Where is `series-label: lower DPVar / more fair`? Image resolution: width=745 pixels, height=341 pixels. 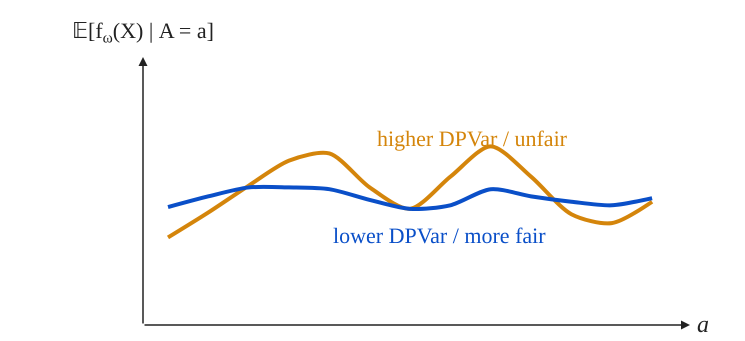
series-label: lower DPVar / more fair is located at coordinates (439, 235).